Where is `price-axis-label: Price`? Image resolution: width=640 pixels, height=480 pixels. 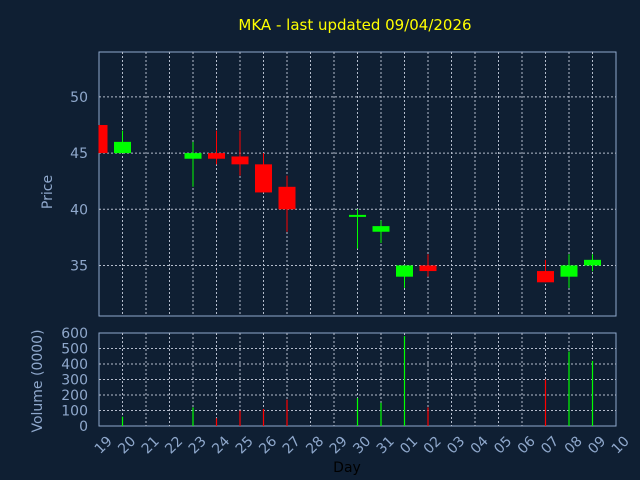 price-axis-label: Price is located at coordinates (48, 192).